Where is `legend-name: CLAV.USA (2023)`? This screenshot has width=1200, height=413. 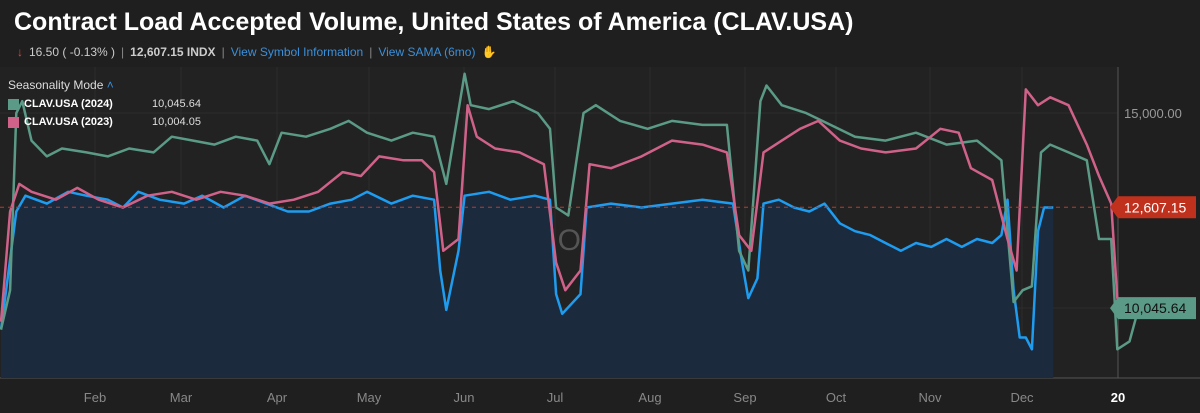 legend-name: CLAV.USA (2023) is located at coordinates (68, 122).